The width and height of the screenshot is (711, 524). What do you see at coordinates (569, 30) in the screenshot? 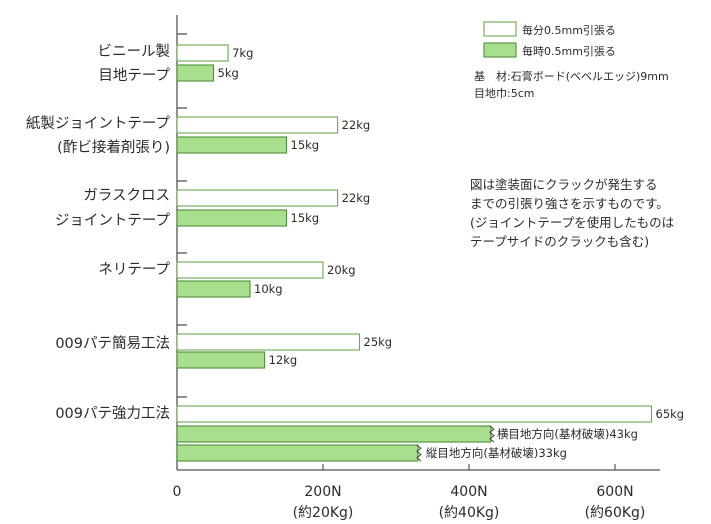
I see `legend-label-per-minute: 毎分0.5mm引張る` at bounding box center [569, 30].